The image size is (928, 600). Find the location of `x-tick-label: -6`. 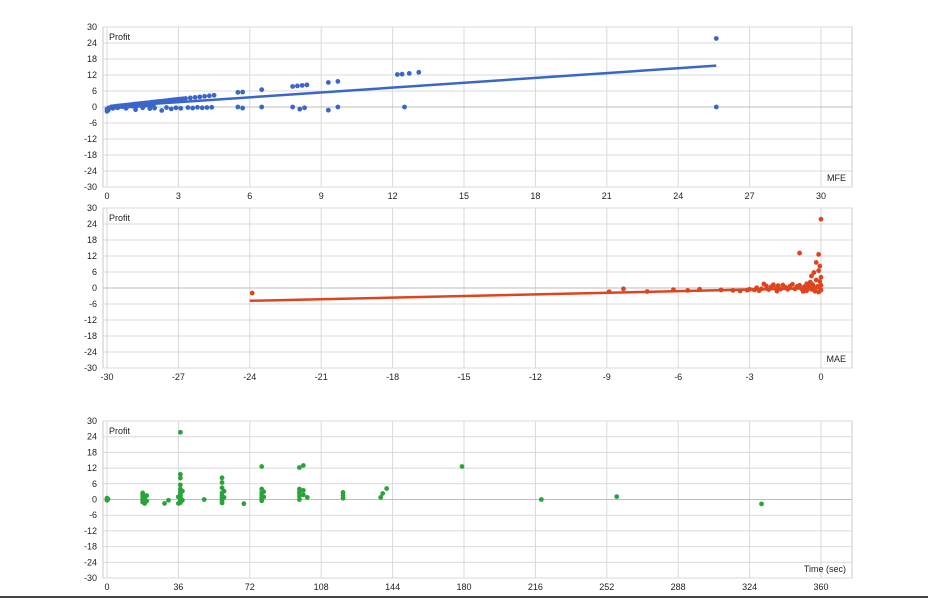

x-tick-label: -6 is located at coordinates (678, 377).